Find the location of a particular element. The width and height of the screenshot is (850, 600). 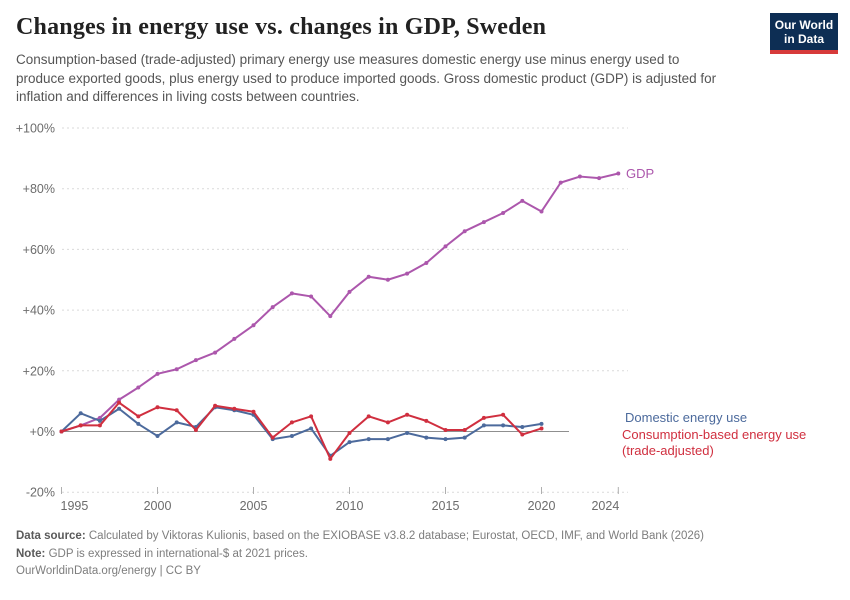

license-line: OurWorldinData.org/energy | CC BY is located at coordinates (108, 571).